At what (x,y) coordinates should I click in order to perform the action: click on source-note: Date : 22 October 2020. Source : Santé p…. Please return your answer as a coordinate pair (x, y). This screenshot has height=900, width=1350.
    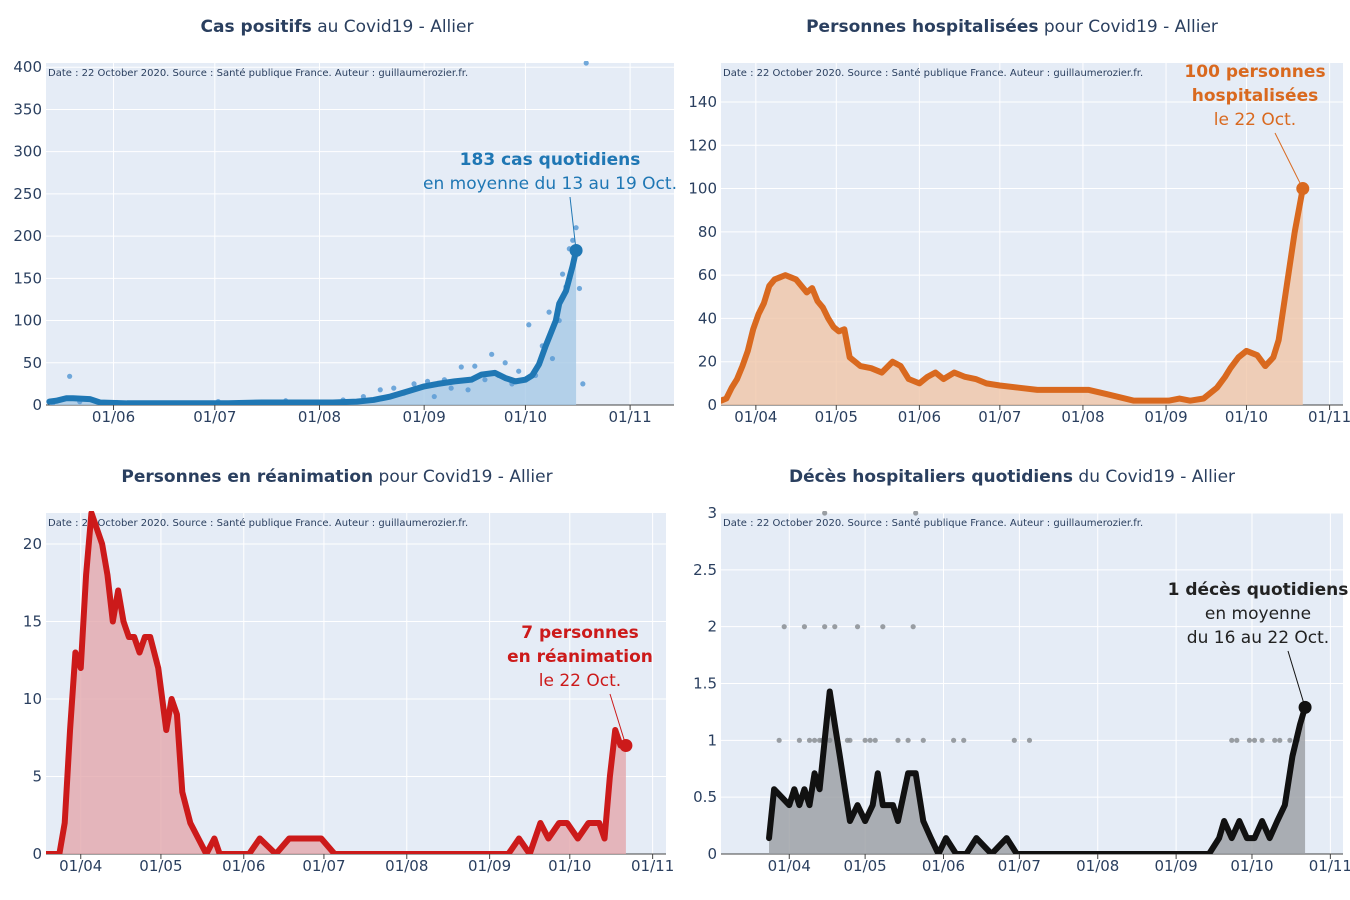
    Looking at the image, I should click on (933, 523).